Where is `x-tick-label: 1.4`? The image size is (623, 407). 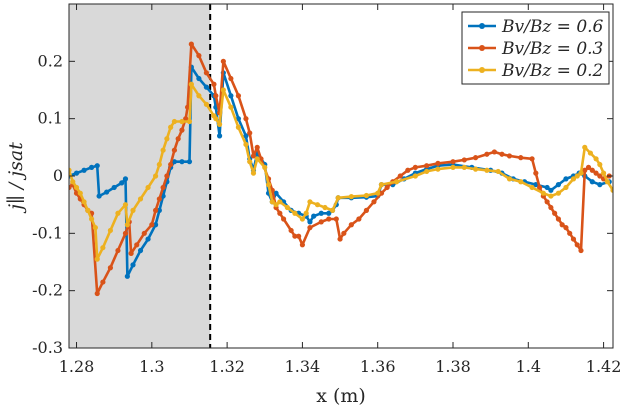
x-tick-label: 1.4 is located at coordinates (528, 366).